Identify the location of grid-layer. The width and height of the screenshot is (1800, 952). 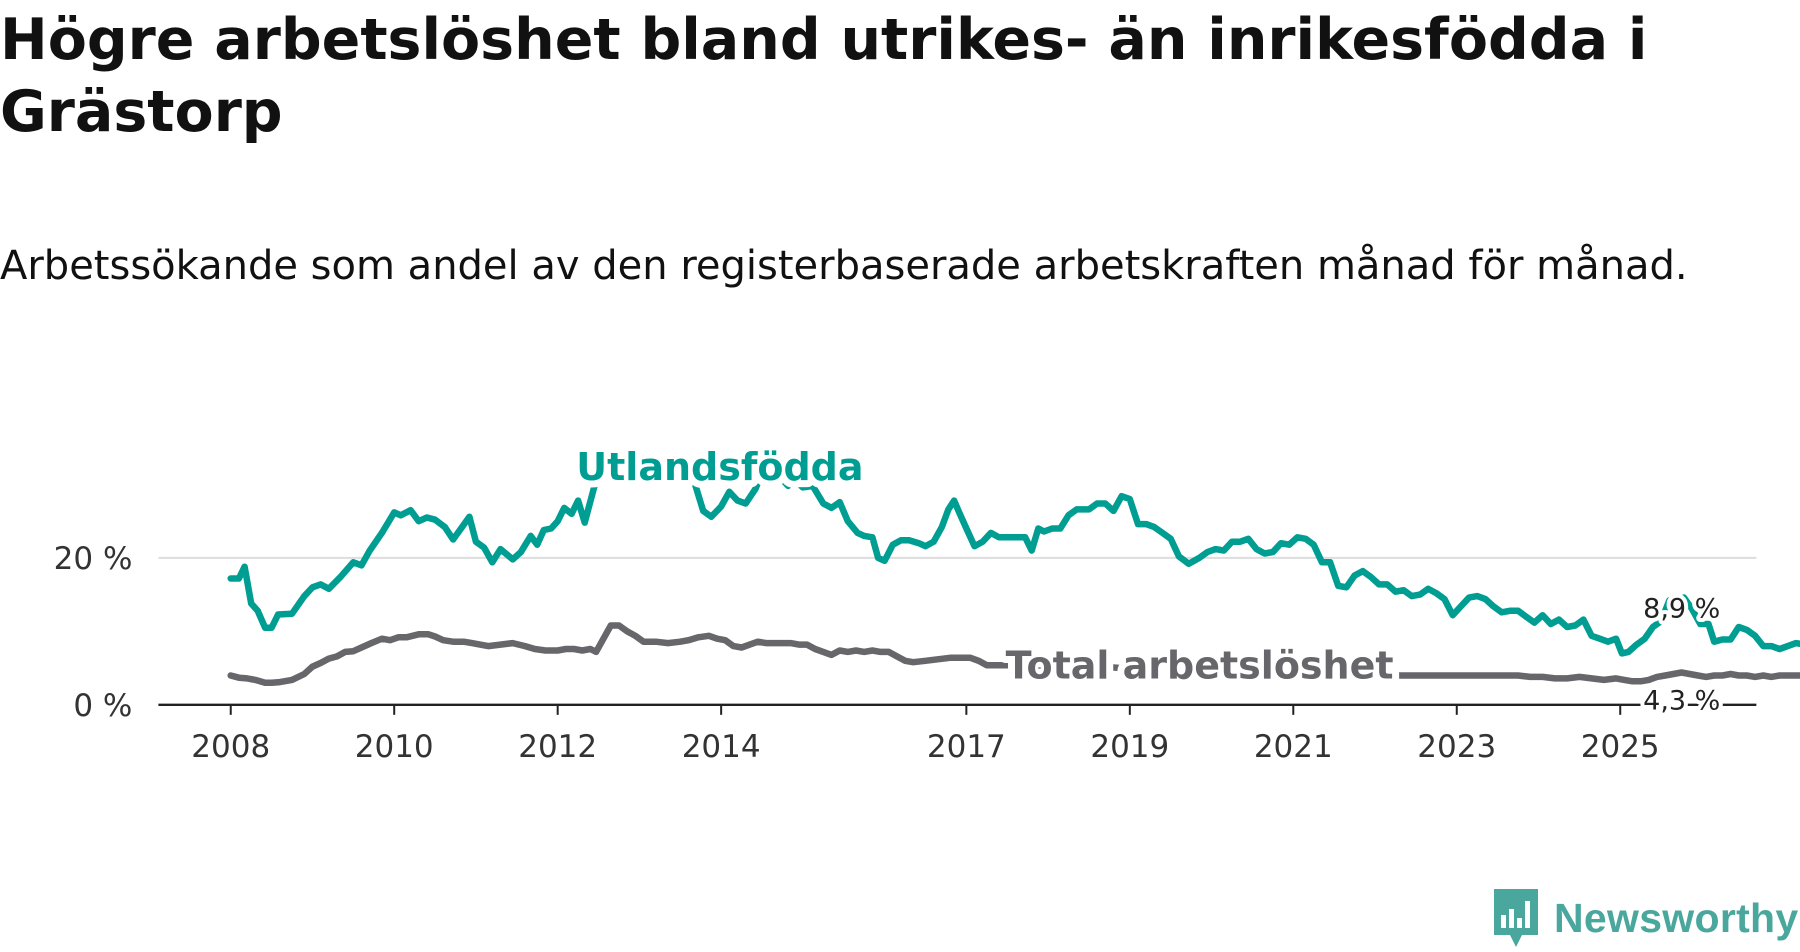
(957, 631).